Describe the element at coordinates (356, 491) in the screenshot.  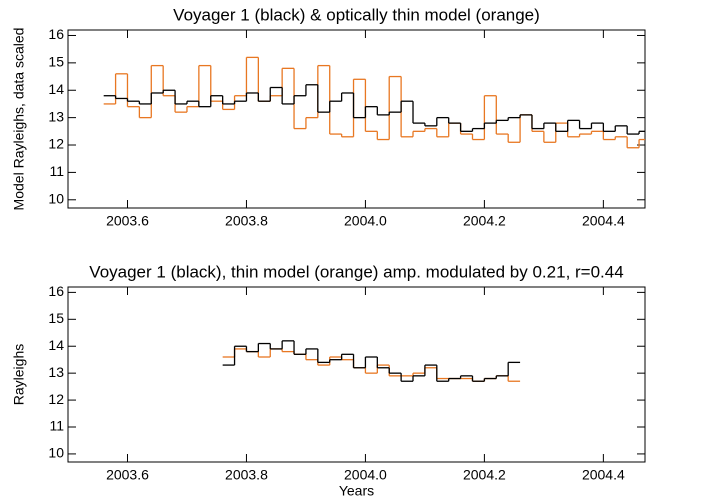
I see `x-axis-label: Years` at that location.